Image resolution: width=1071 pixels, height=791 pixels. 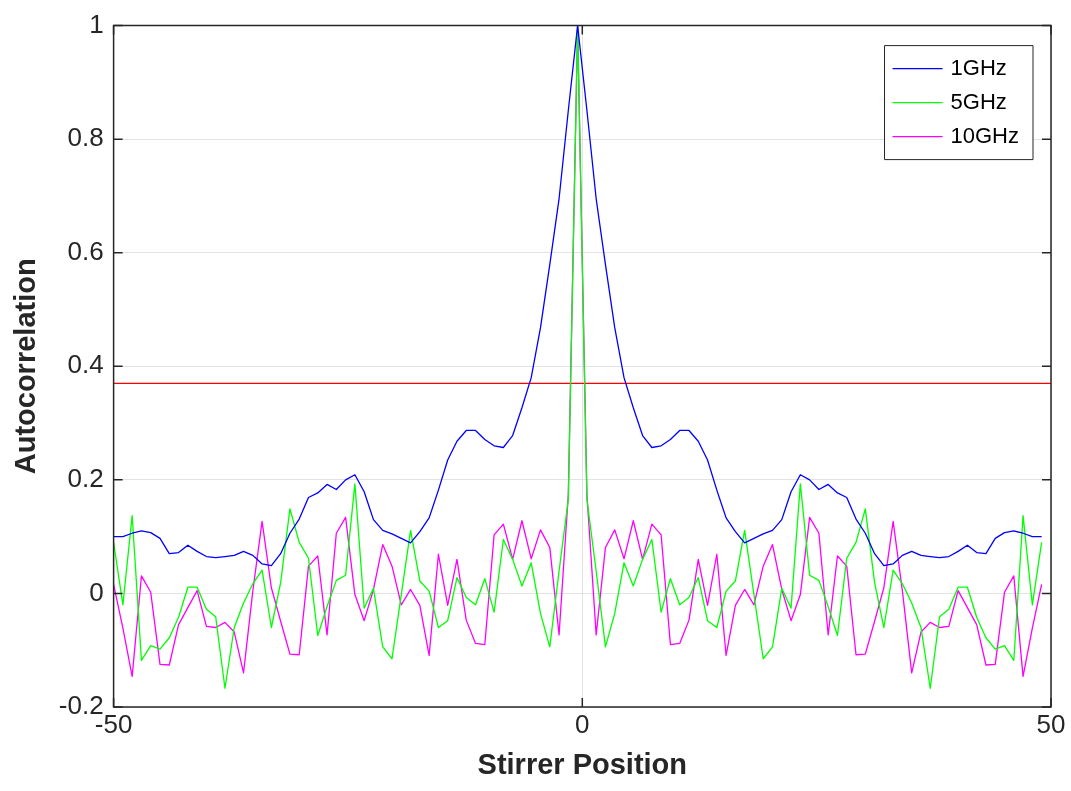 What do you see at coordinates (582, 723) in the screenshot?
I see `x-tick-label: 0` at bounding box center [582, 723].